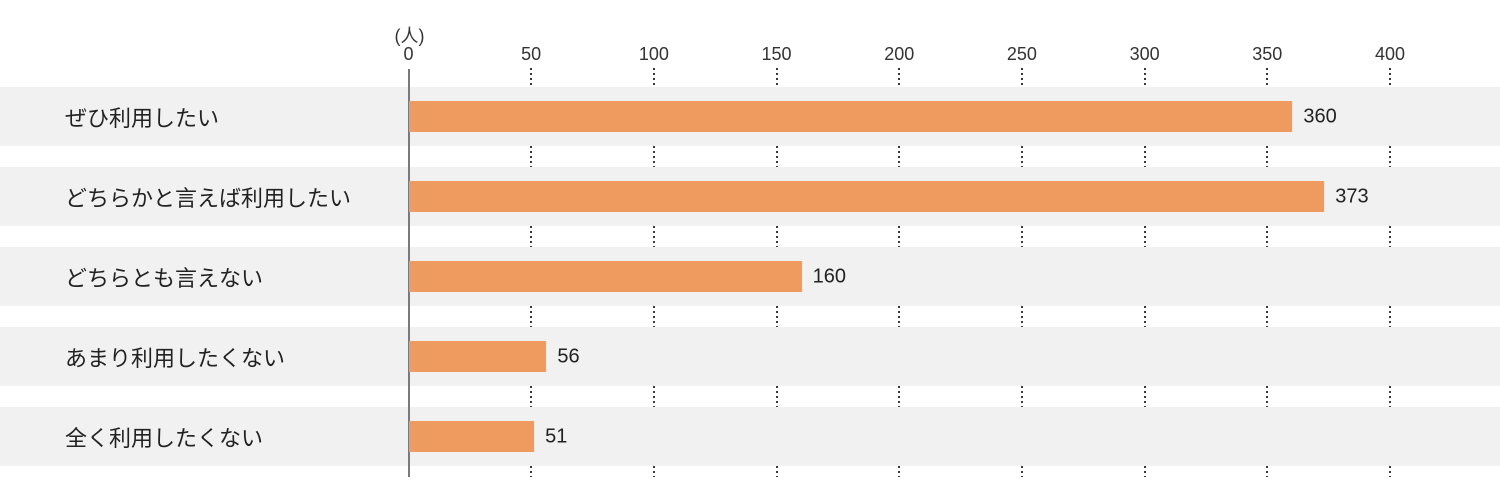  What do you see at coordinates (829, 276) in the screenshot?
I see `value-label: 160` at bounding box center [829, 276].